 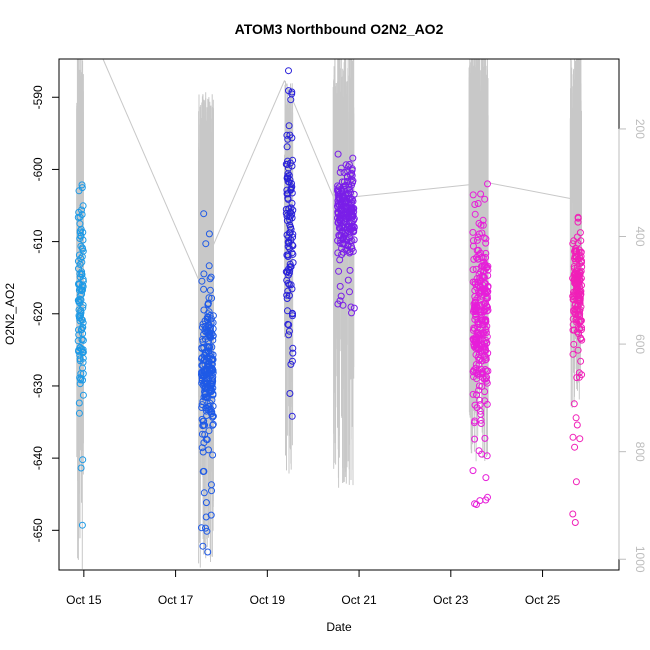 What do you see at coordinates (451, 600) in the screenshot?
I see `x-tick-label: Oct 23` at bounding box center [451, 600].